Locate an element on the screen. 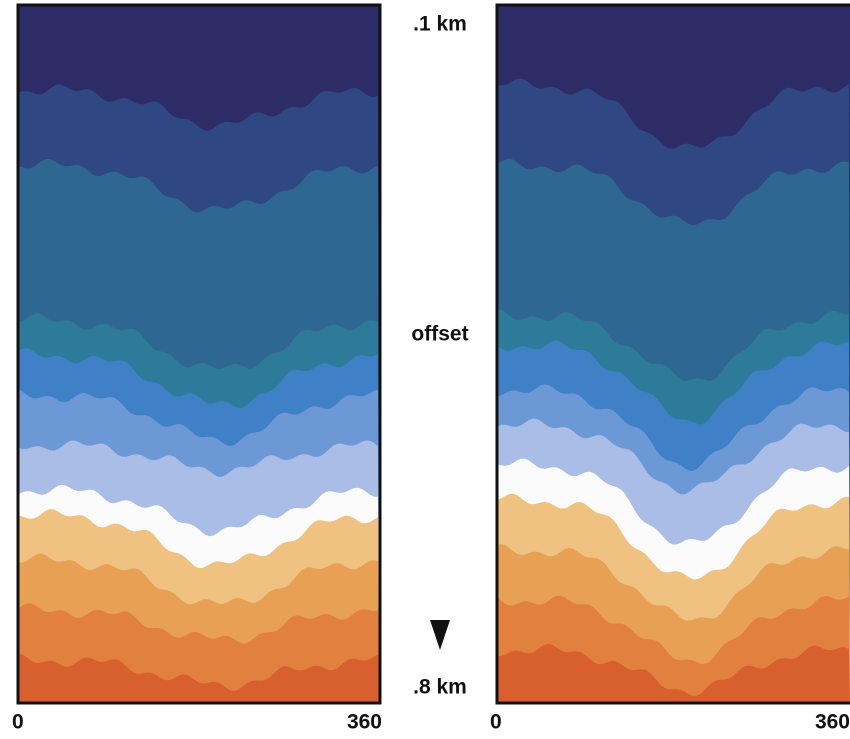  offset-label: offset is located at coordinates (439, 334).